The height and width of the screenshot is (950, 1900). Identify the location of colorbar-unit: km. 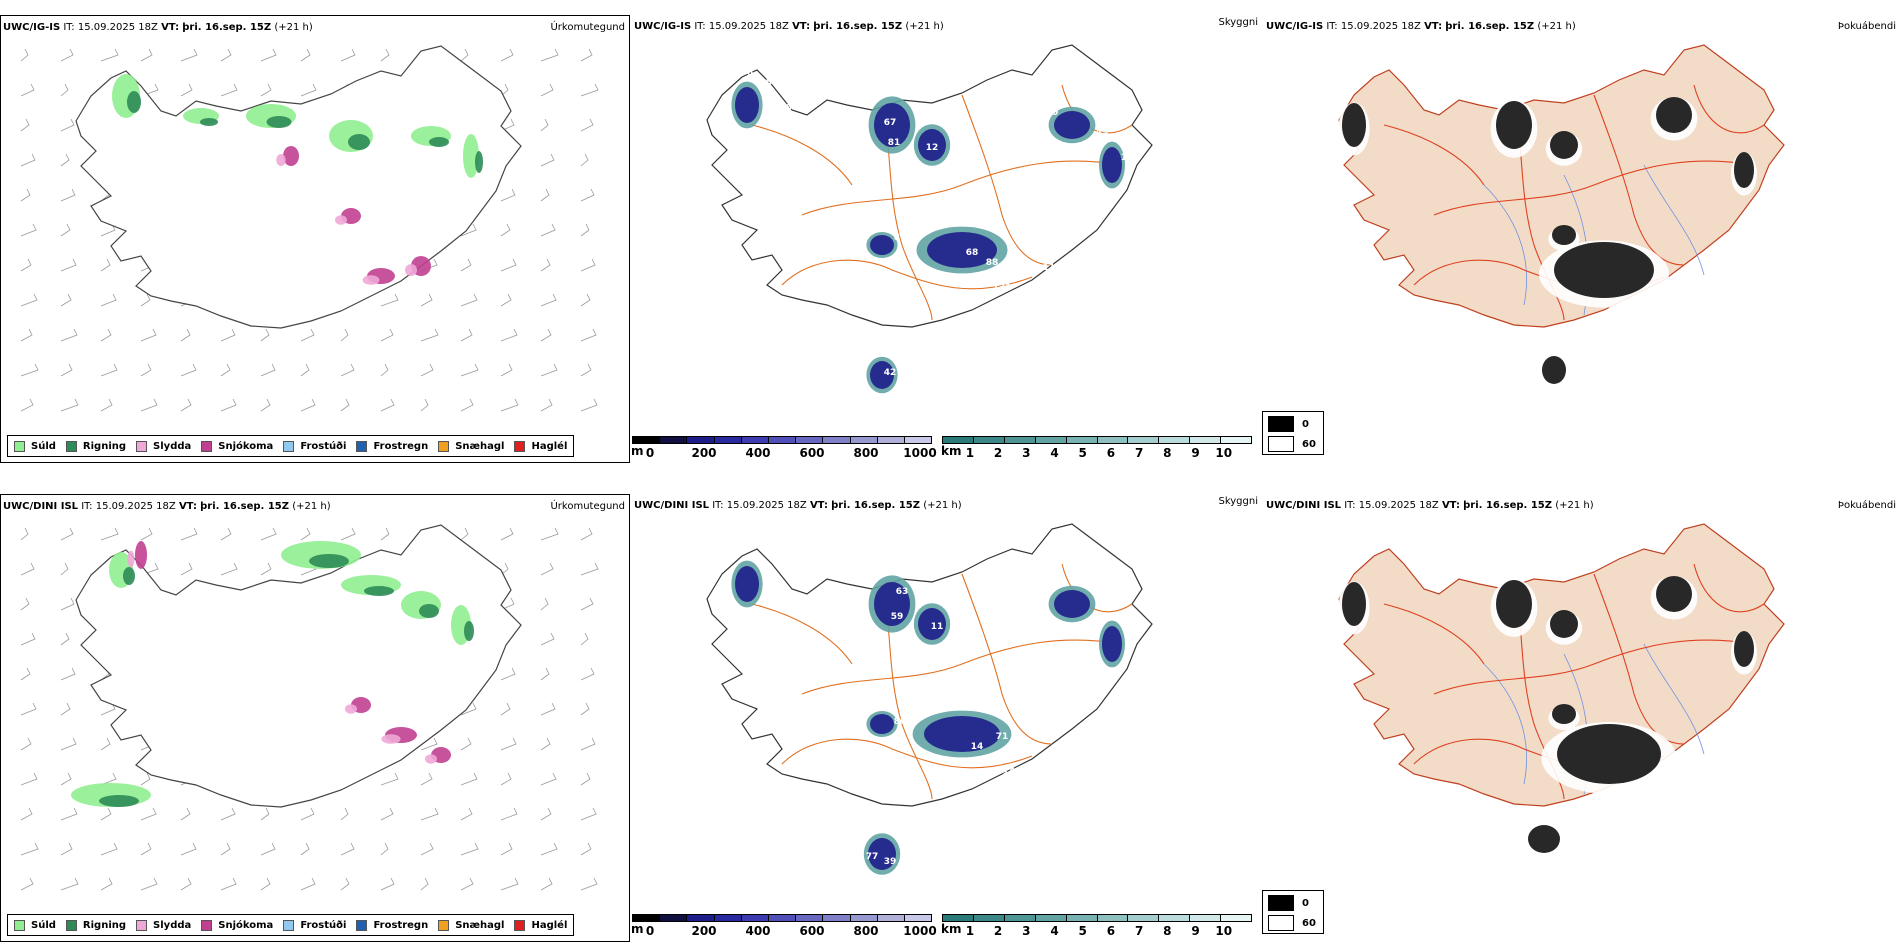
(951, 929).